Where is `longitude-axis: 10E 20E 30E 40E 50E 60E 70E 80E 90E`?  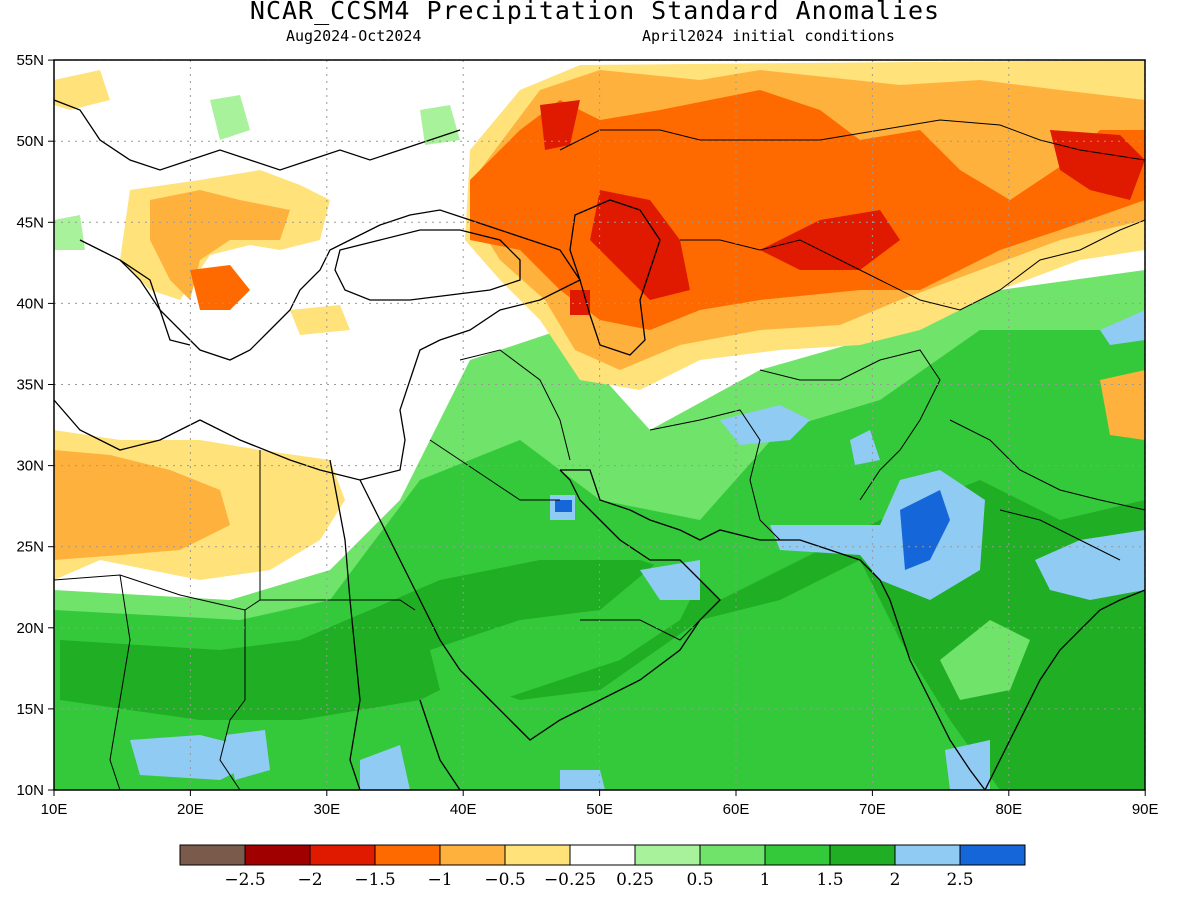
longitude-axis: 10E 20E 30E 40E 50E 60E 70E 80E 90E is located at coordinates (600, 804).